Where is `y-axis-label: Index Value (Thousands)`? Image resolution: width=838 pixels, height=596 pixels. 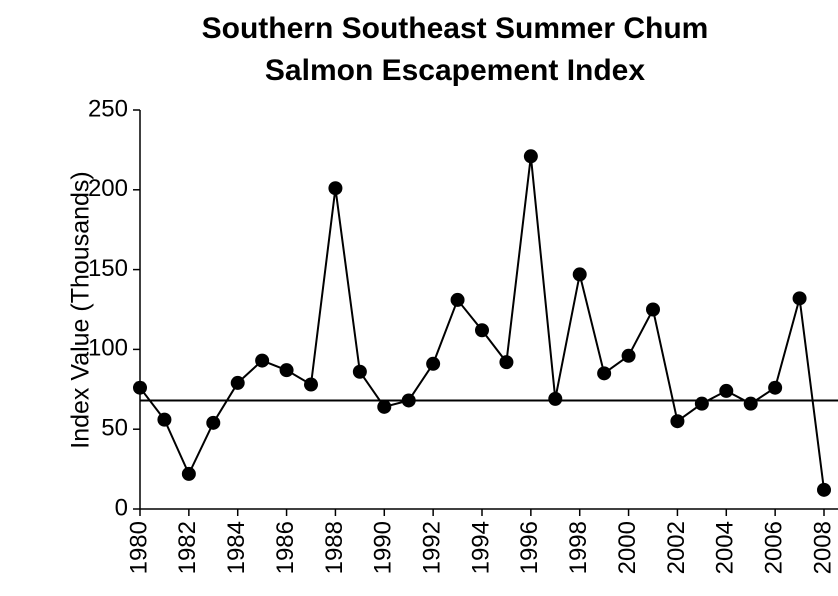
y-axis-label: Index Value (Thousands) is located at coordinates (81, 309).